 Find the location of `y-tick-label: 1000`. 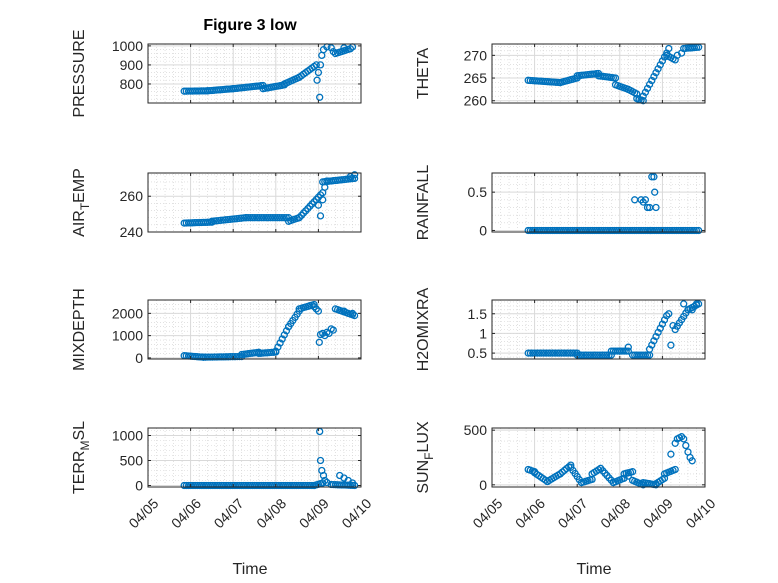

y-tick-label: 1000 is located at coordinates (127, 336).